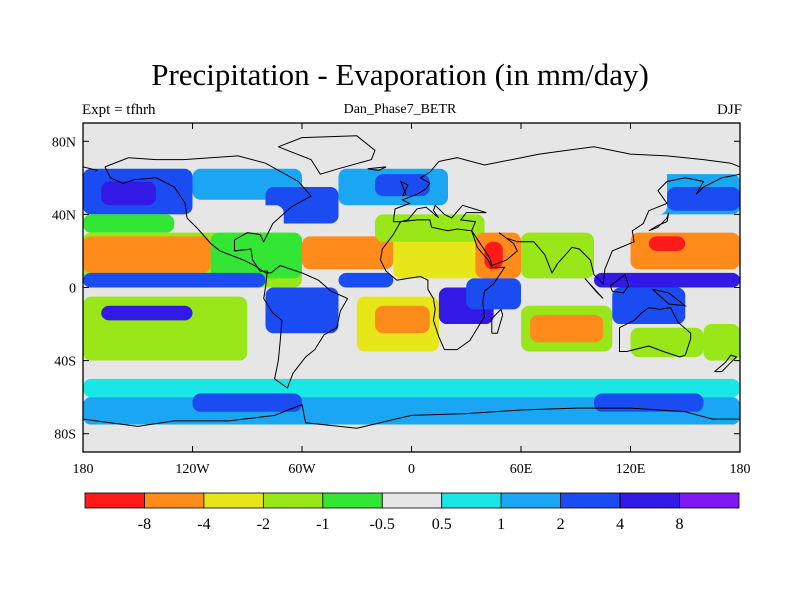 This screenshot has width=800, height=605. Describe the element at coordinates (64, 142) in the screenshot. I see `y-tick-label: 80N` at that location.